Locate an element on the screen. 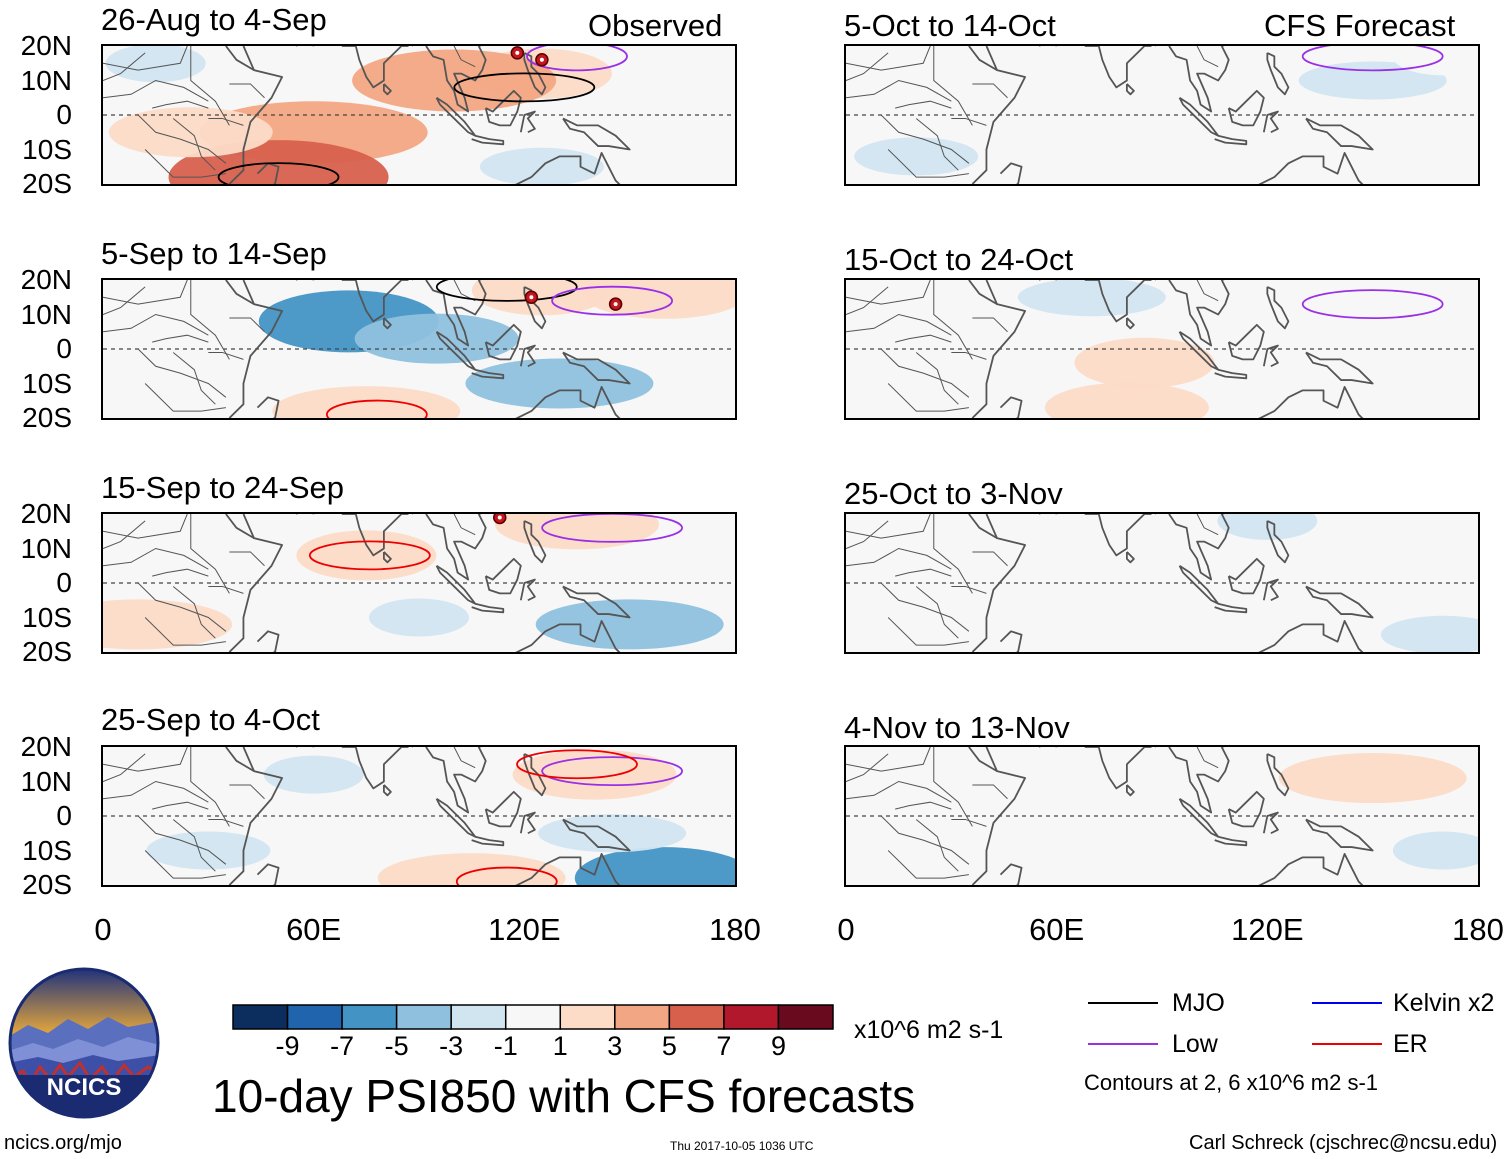 The width and height of the screenshot is (1510, 1159). y-tick-label: 10N is located at coordinates (46, 548).